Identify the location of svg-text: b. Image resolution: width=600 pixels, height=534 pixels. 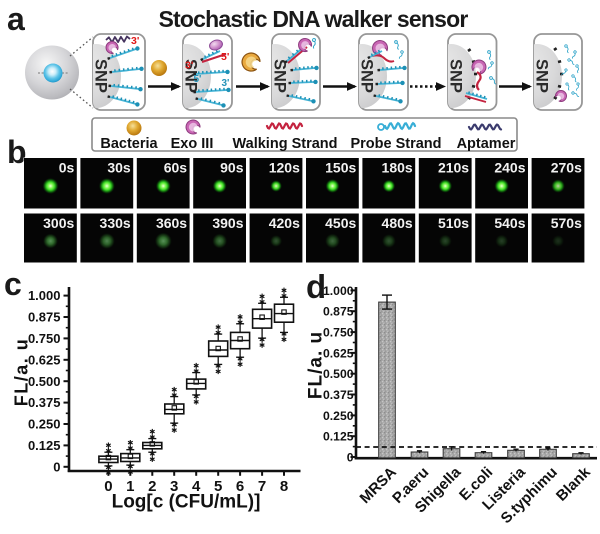
(17, 152).